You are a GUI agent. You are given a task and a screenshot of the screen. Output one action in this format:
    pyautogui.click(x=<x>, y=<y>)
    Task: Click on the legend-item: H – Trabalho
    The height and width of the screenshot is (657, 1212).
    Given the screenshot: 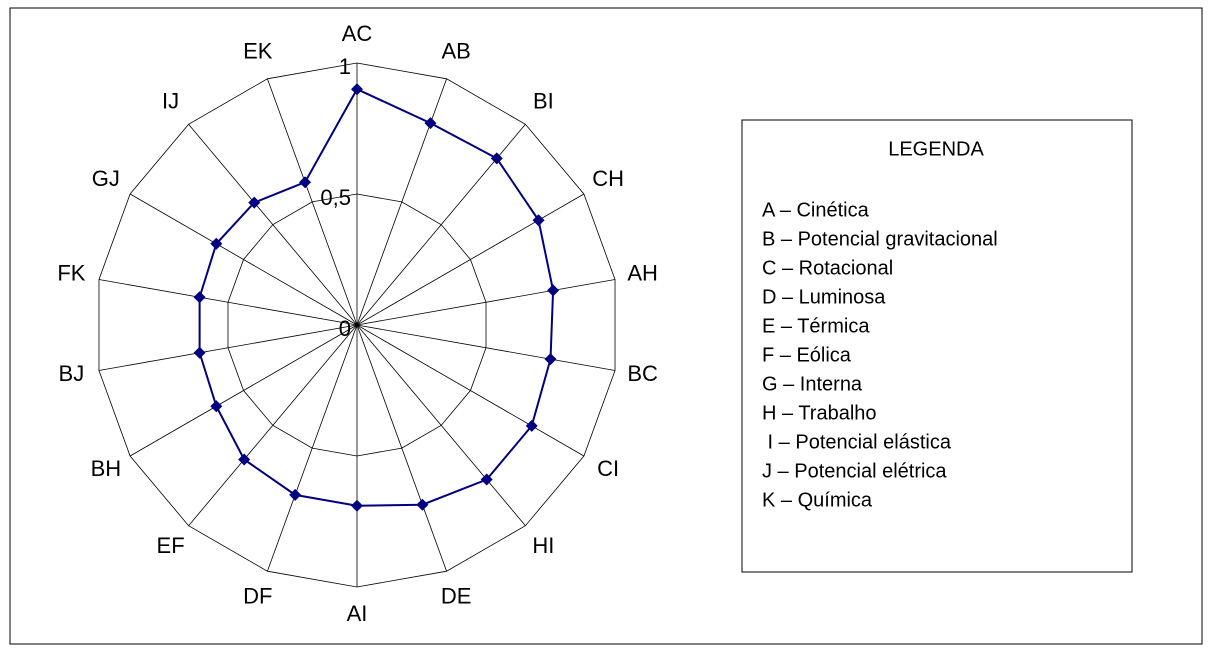 What is the action you would take?
    pyautogui.click(x=819, y=413)
    